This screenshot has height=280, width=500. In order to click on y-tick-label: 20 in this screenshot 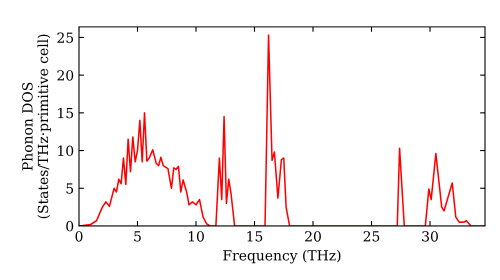, I will do `click(65, 75)`.